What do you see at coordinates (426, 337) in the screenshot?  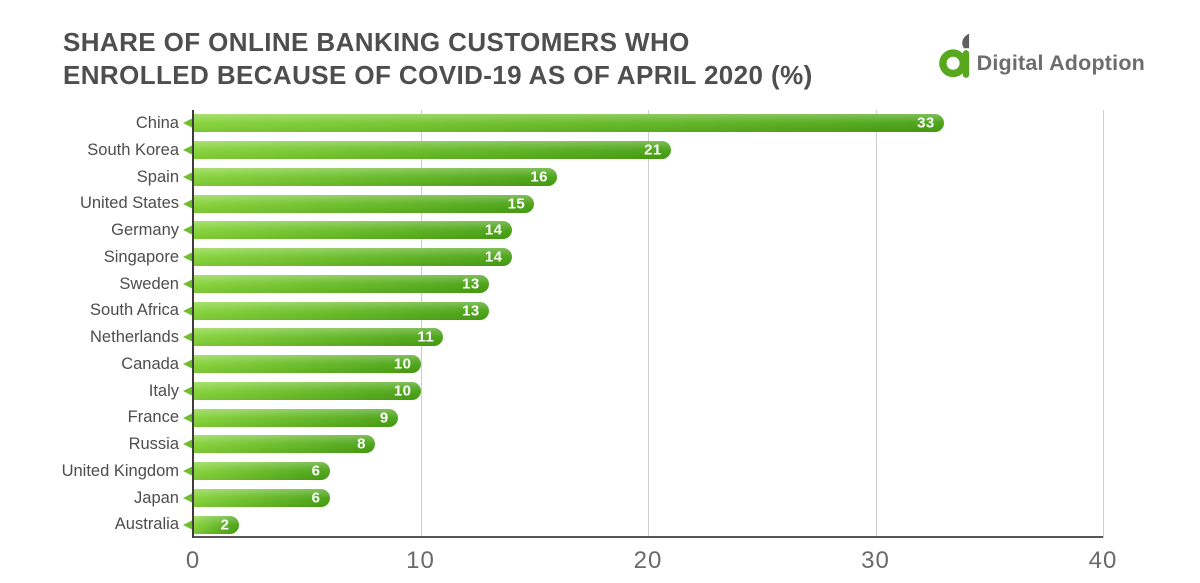 I see `bar-value-label: 11` at bounding box center [426, 337].